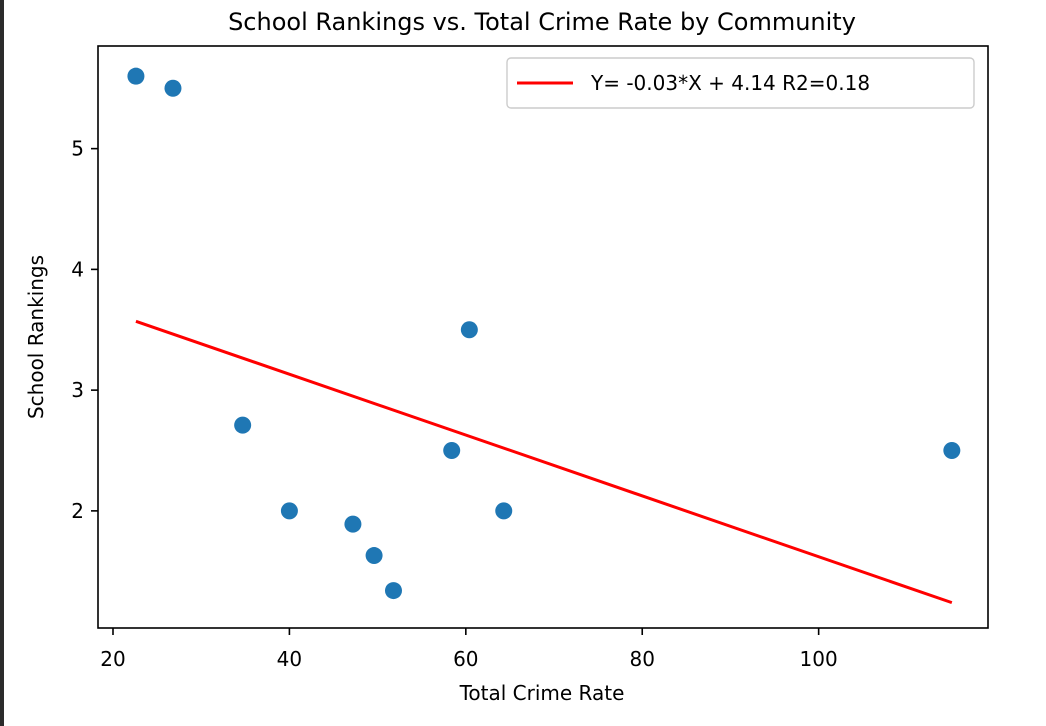 This screenshot has height=726, width=1046. What do you see at coordinates (642, 659) in the screenshot?
I see `x-tick-label: 80` at bounding box center [642, 659].